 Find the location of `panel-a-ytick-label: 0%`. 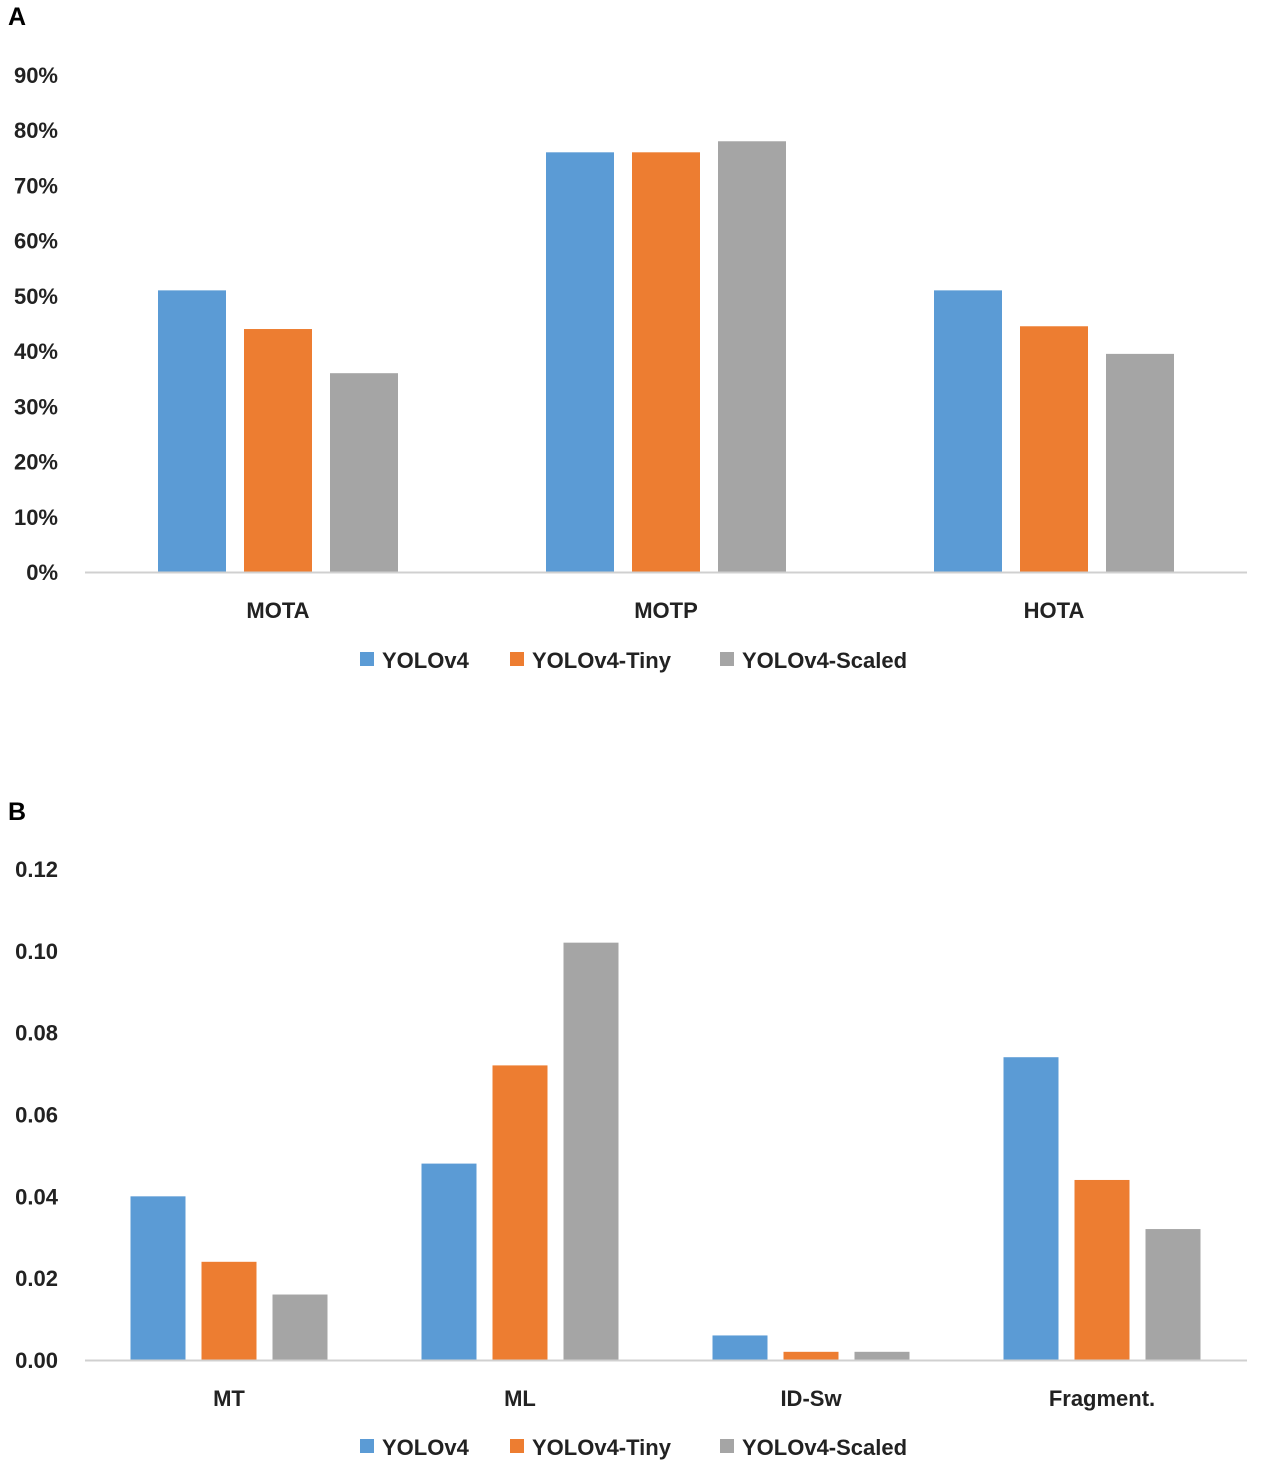

panel-a-ytick-label: 0% is located at coordinates (42, 572).